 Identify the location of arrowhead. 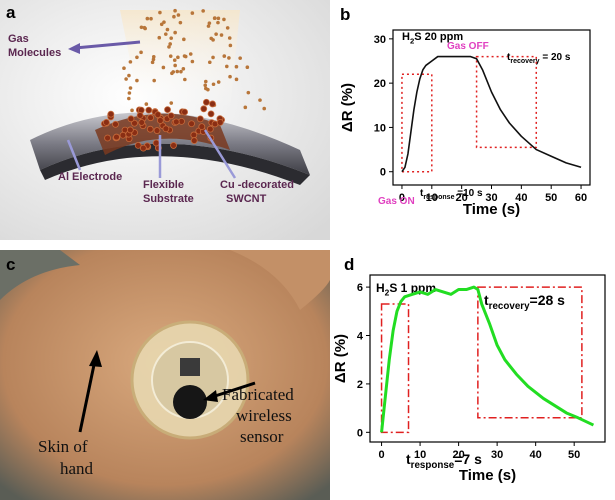
(210, 396).